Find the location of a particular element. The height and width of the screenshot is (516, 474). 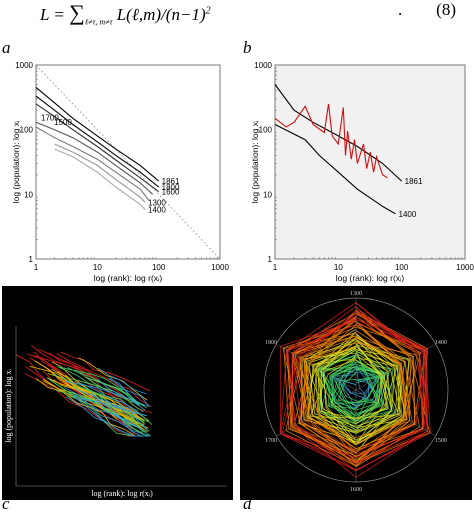

reference-line is located at coordinates (128, 162).